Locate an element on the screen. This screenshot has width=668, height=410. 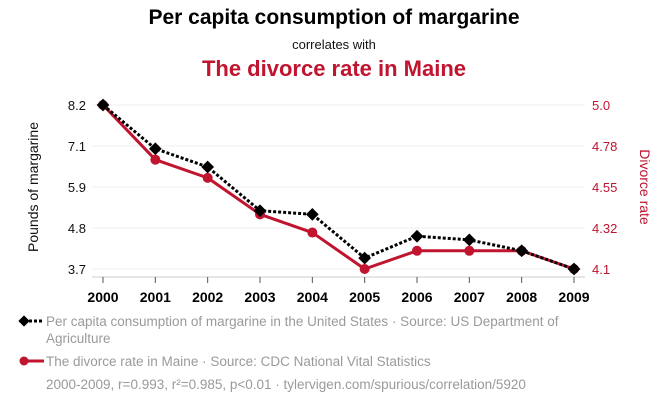
x-tick-label: 2002 is located at coordinates (207, 297).